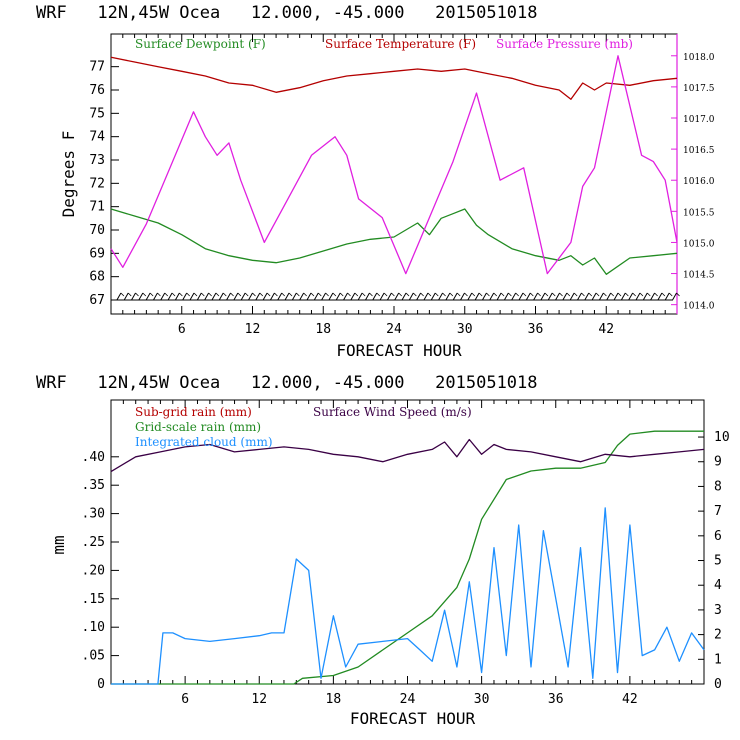 The image size is (740, 740). I want to click on panel2-x-tick-label: 36, so click(556, 699).